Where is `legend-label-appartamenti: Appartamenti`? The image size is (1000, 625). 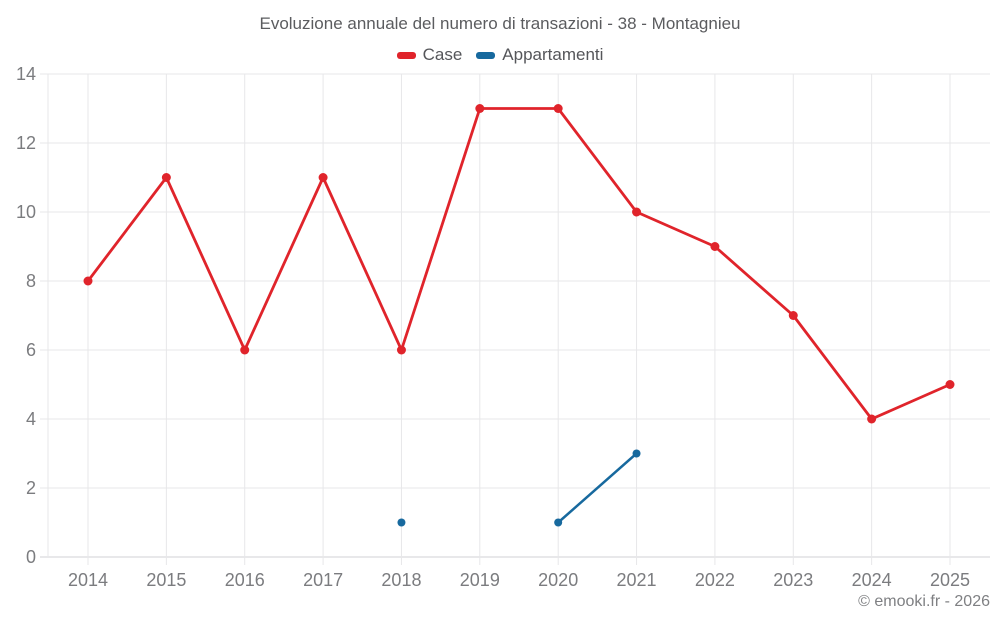 legend-label-appartamenti: Appartamenti is located at coordinates (553, 54).